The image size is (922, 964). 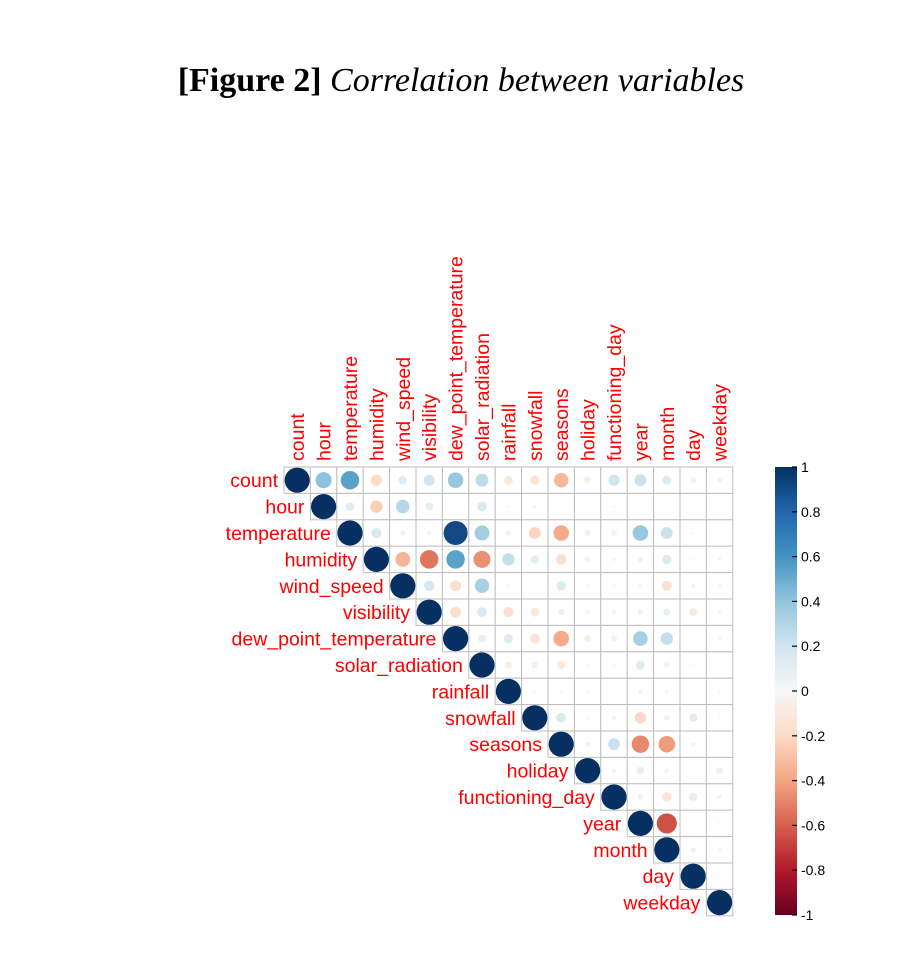 What do you see at coordinates (403, 586) in the screenshot?
I see `circle-wind_speed-wind_speed` at bounding box center [403, 586].